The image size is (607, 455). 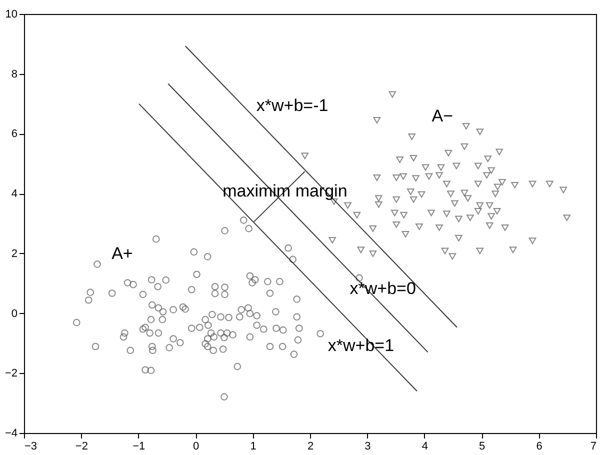 What do you see at coordinates (31, 446) in the screenshot?
I see `x-tick-label: −3` at bounding box center [31, 446].